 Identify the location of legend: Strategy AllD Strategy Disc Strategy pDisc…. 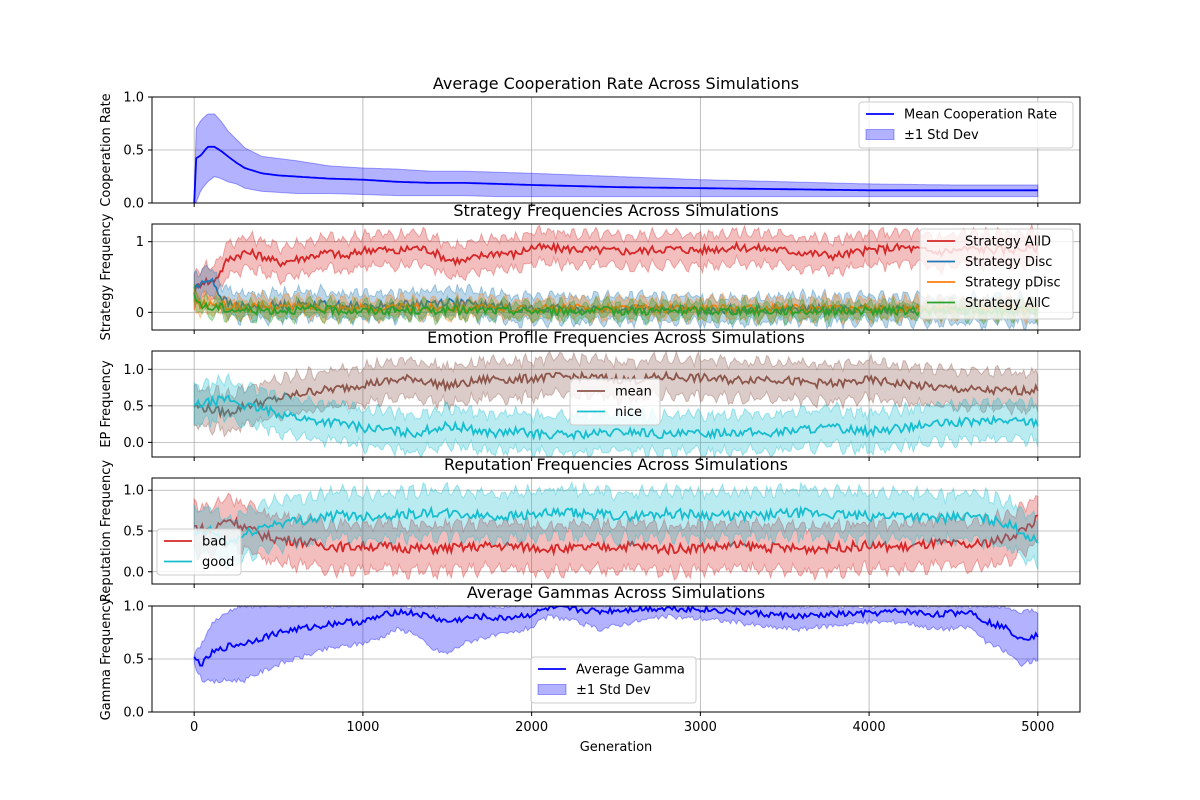
(996, 274).